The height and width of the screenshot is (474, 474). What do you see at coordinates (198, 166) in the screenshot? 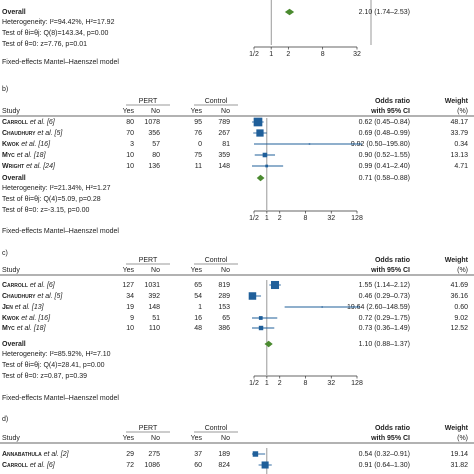
I see `pb-study4-control-yes: 11` at bounding box center [198, 166].